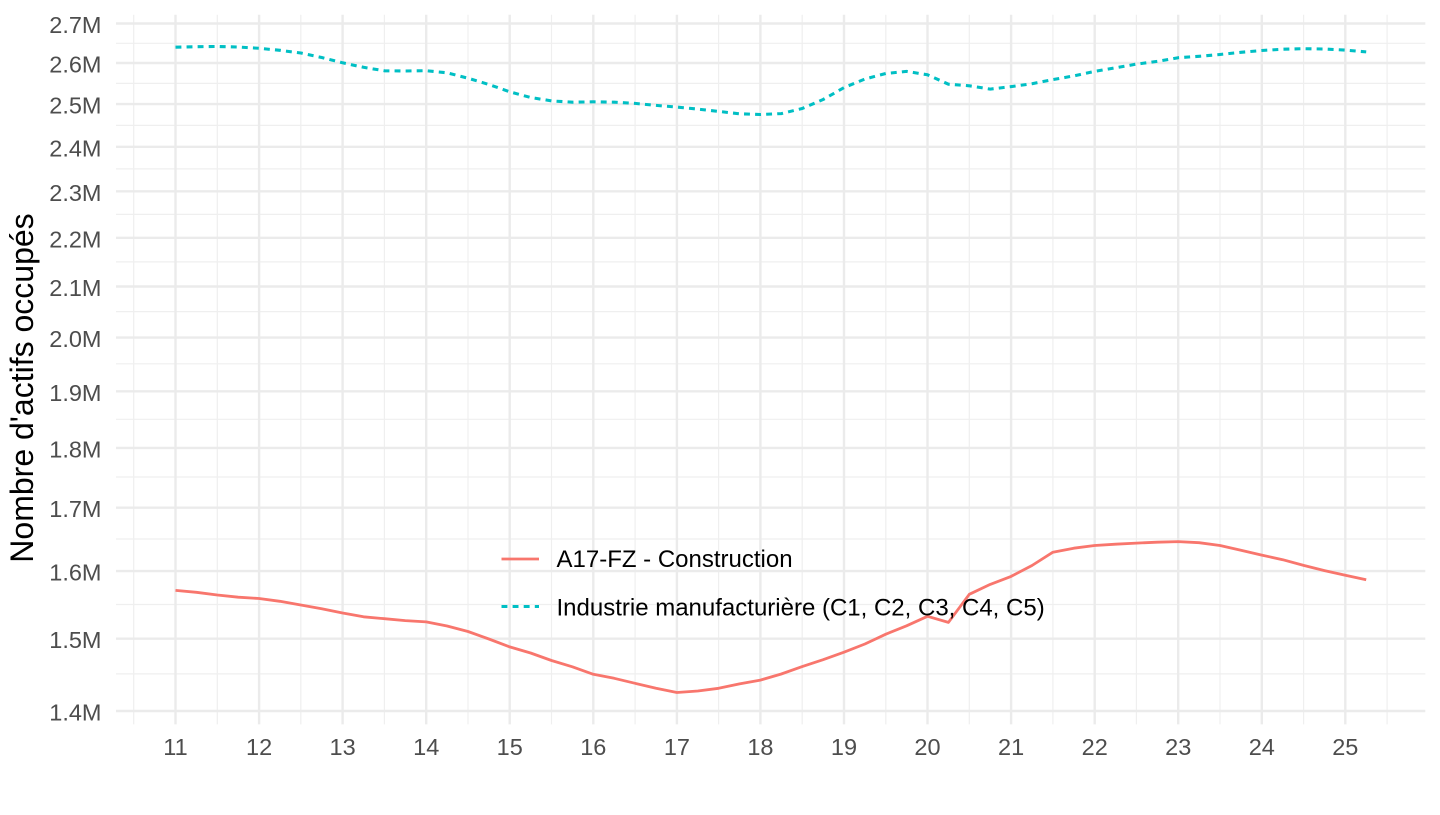  Describe the element at coordinates (1262, 747) in the screenshot. I see `svg-text: 24` at that location.